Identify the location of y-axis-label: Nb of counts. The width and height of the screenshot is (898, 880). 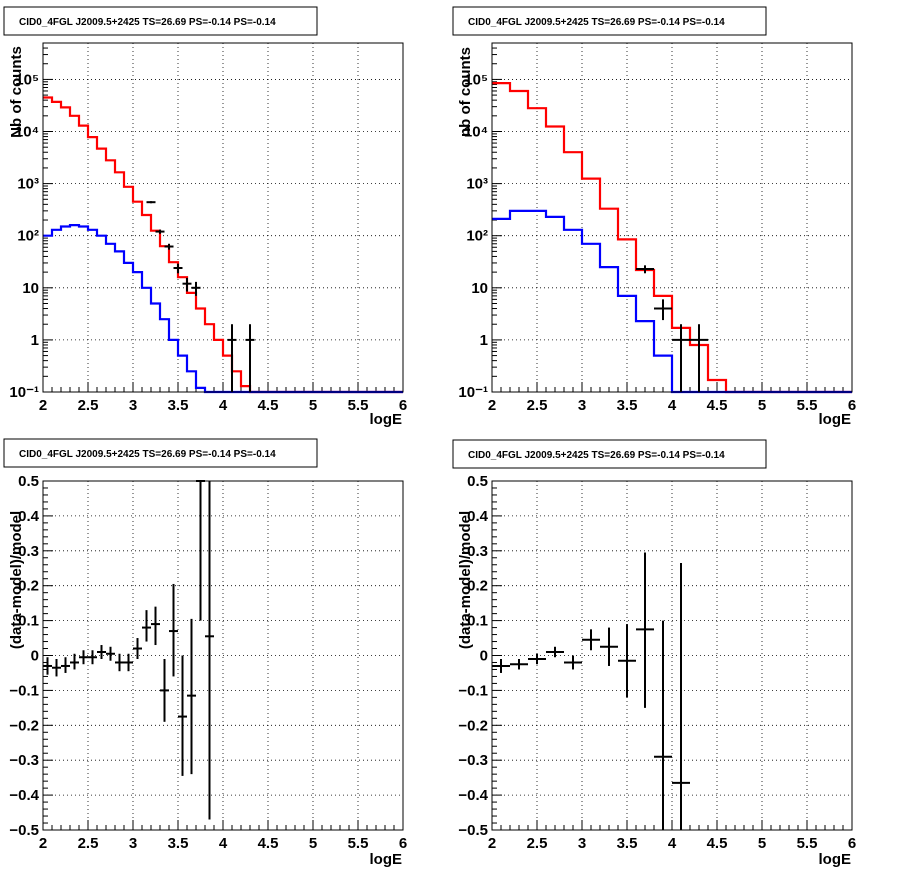
(16, 92).